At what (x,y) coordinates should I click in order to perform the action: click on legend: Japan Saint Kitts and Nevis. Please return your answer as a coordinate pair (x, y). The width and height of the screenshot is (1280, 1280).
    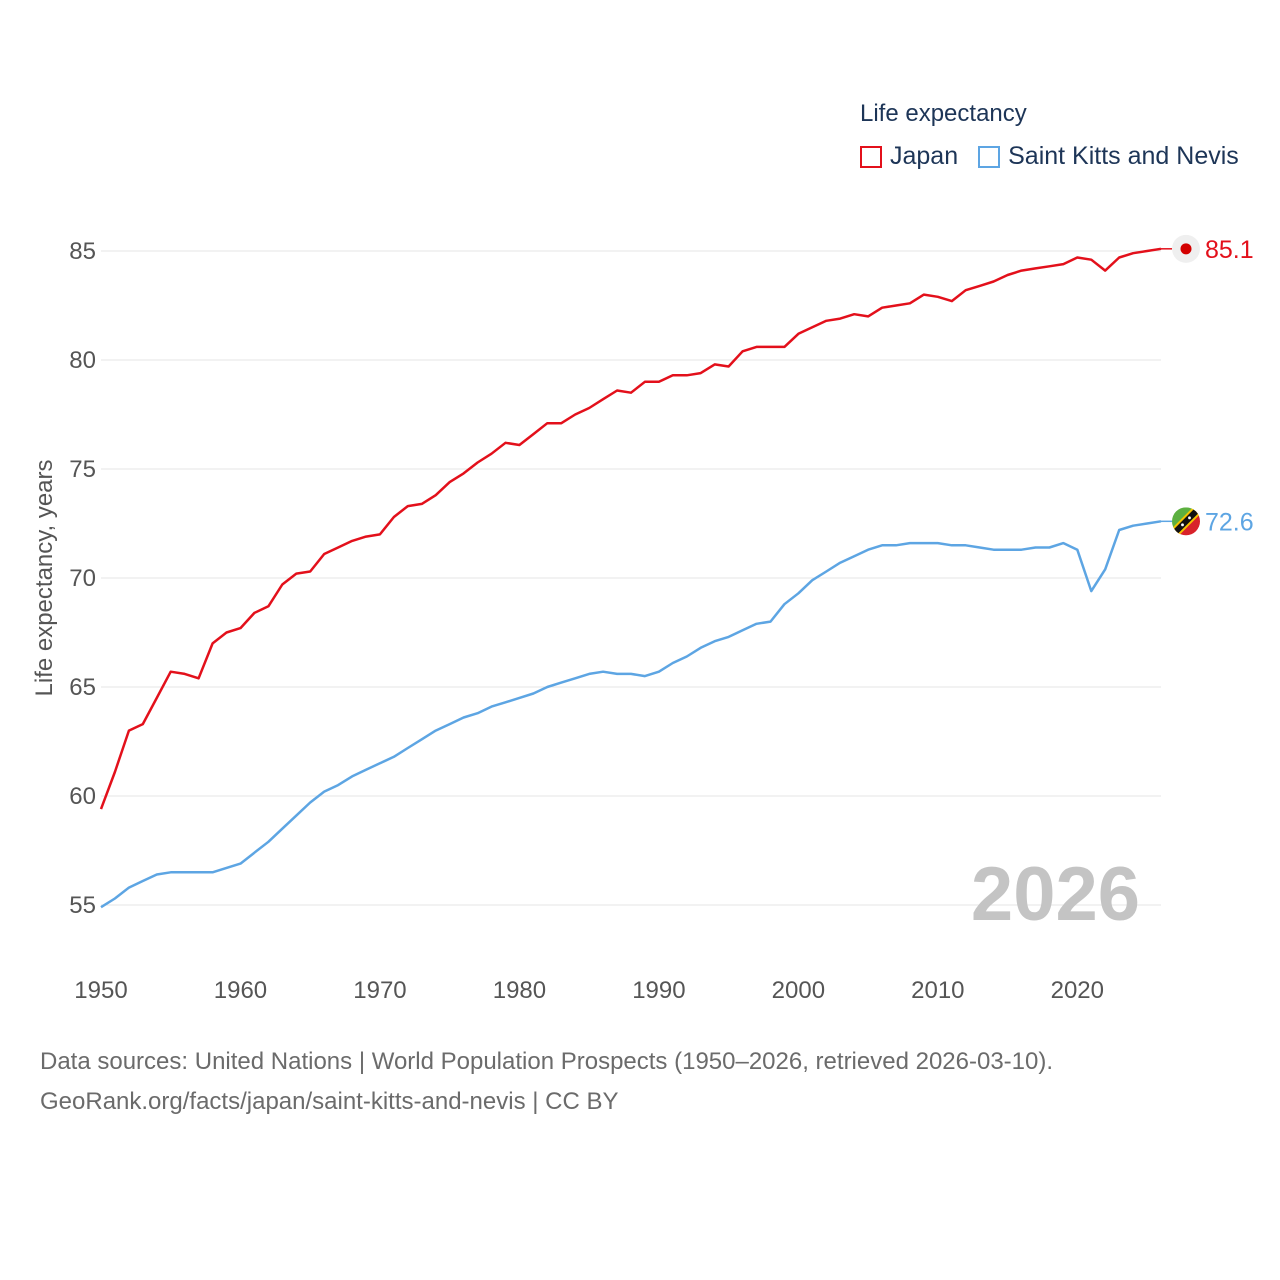
    Looking at the image, I should click on (1059, 156).